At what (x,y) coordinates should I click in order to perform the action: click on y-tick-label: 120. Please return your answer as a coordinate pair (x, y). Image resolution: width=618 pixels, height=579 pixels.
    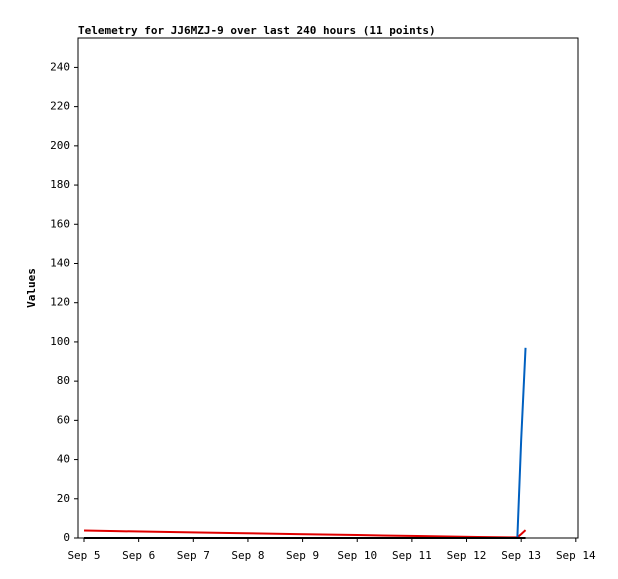
    Looking at the image, I should click on (60, 302).